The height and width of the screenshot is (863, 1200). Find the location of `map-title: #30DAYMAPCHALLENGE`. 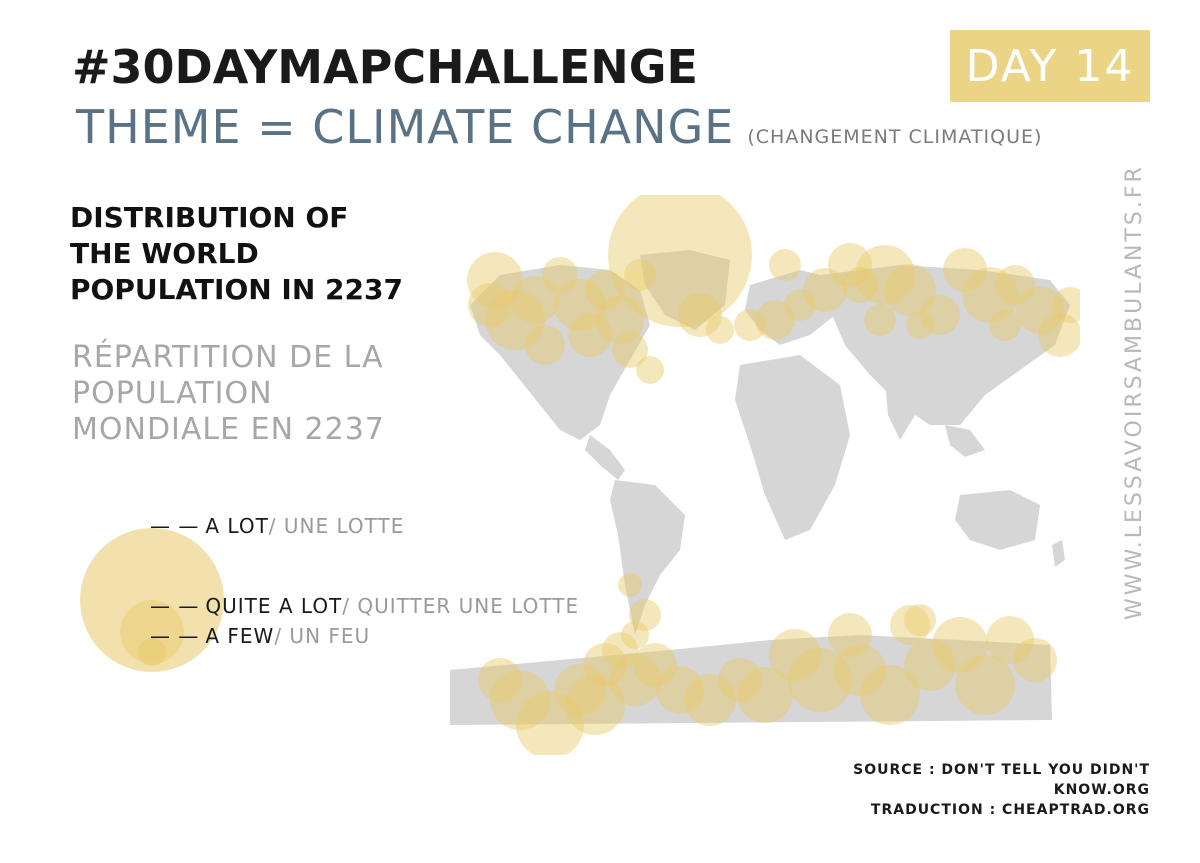

map-title: #30DAYMAPCHALLENGE is located at coordinates (385, 67).